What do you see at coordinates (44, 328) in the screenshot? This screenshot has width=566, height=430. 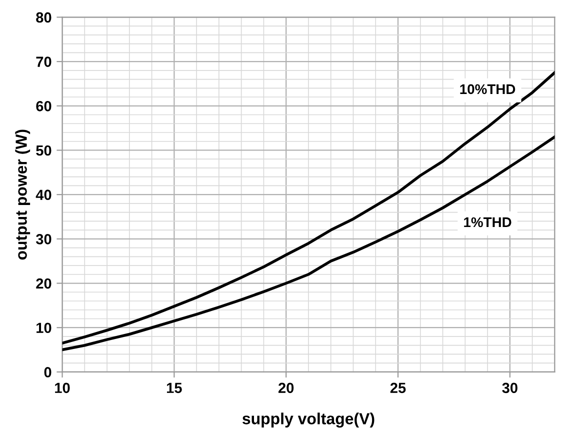 I see `y-tick-label: 10` at bounding box center [44, 328].